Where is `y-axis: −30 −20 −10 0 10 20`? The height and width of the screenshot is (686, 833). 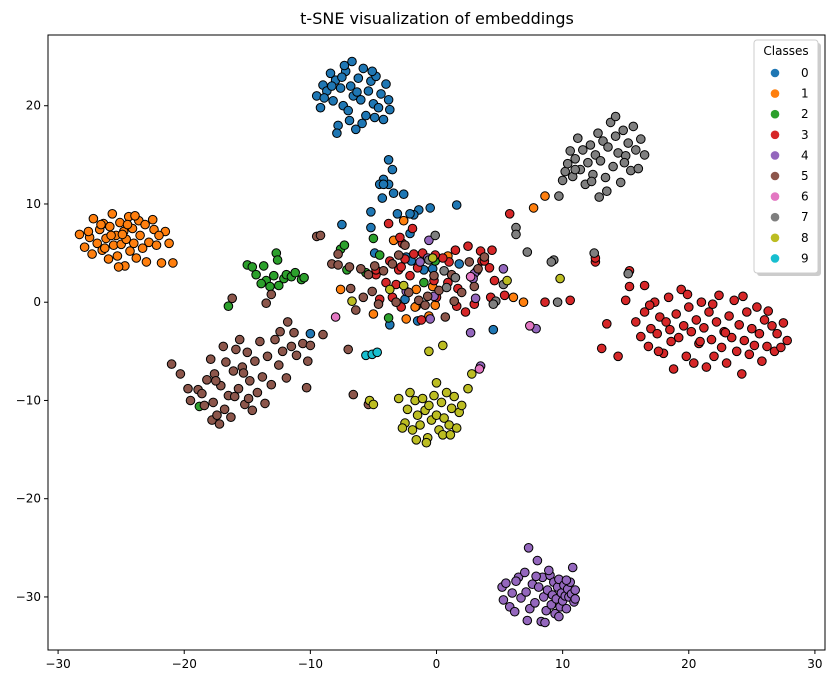
y-axis: −30 −20 −10 0 10 20 is located at coordinates (32, 351).